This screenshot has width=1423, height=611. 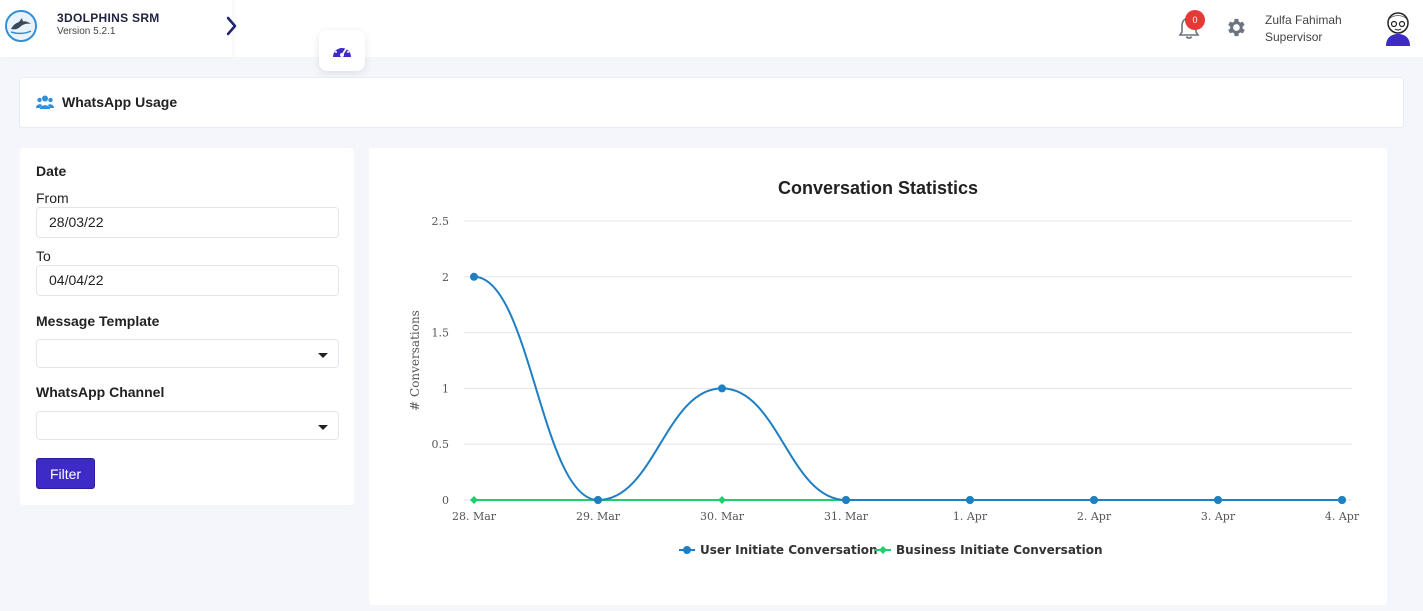 What do you see at coordinates (1398, 27) in the screenshot?
I see `avatar` at bounding box center [1398, 27].